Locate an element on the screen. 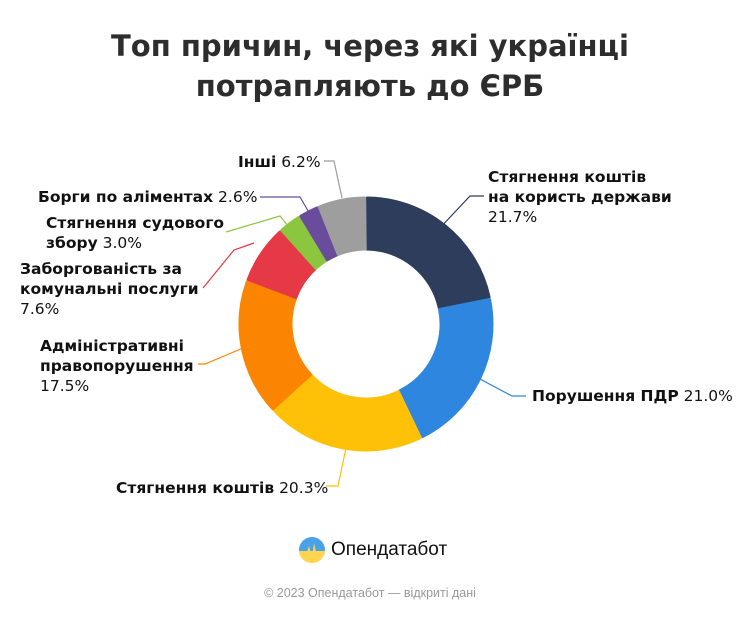  logo: Опендатабот is located at coordinates (373, 550).